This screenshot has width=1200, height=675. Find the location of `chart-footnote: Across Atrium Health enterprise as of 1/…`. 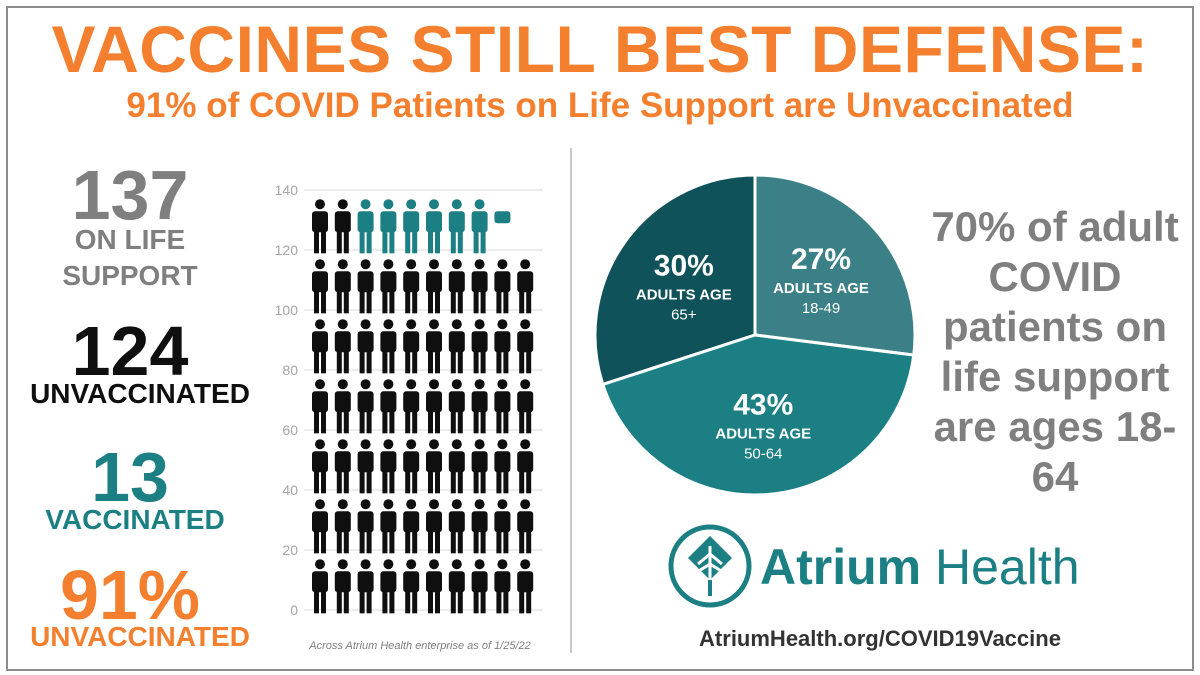

chart-footnote: Across Atrium Health enterprise as of 1/… is located at coordinates (420, 646).